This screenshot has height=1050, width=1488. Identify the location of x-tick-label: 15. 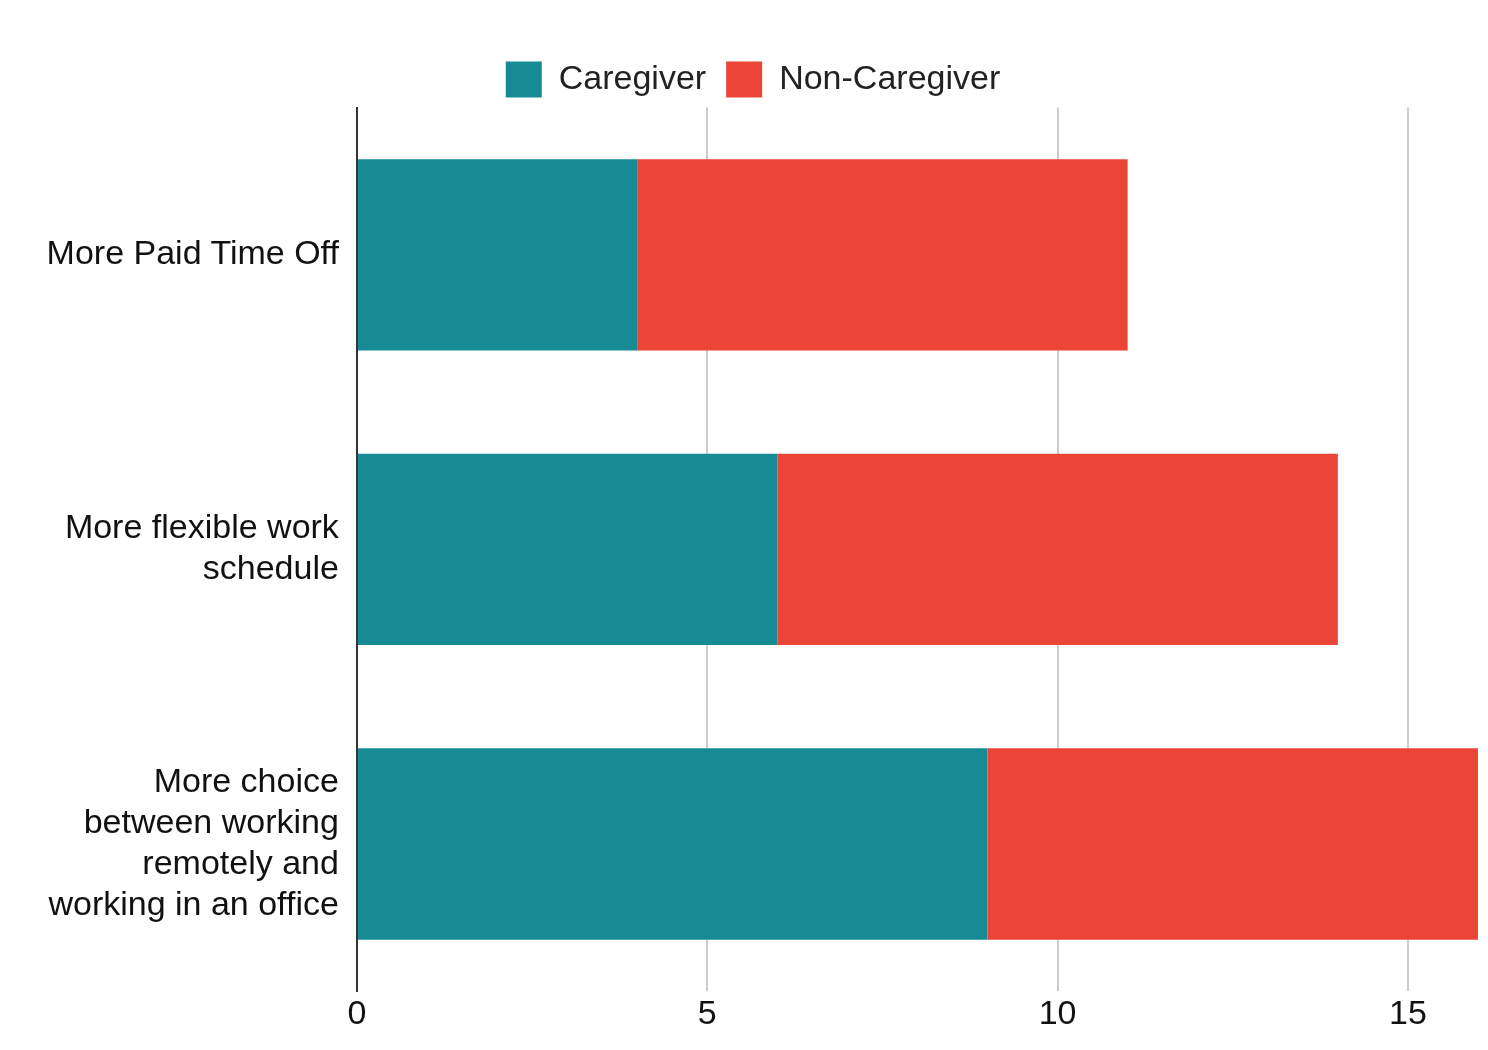
(1408, 1011).